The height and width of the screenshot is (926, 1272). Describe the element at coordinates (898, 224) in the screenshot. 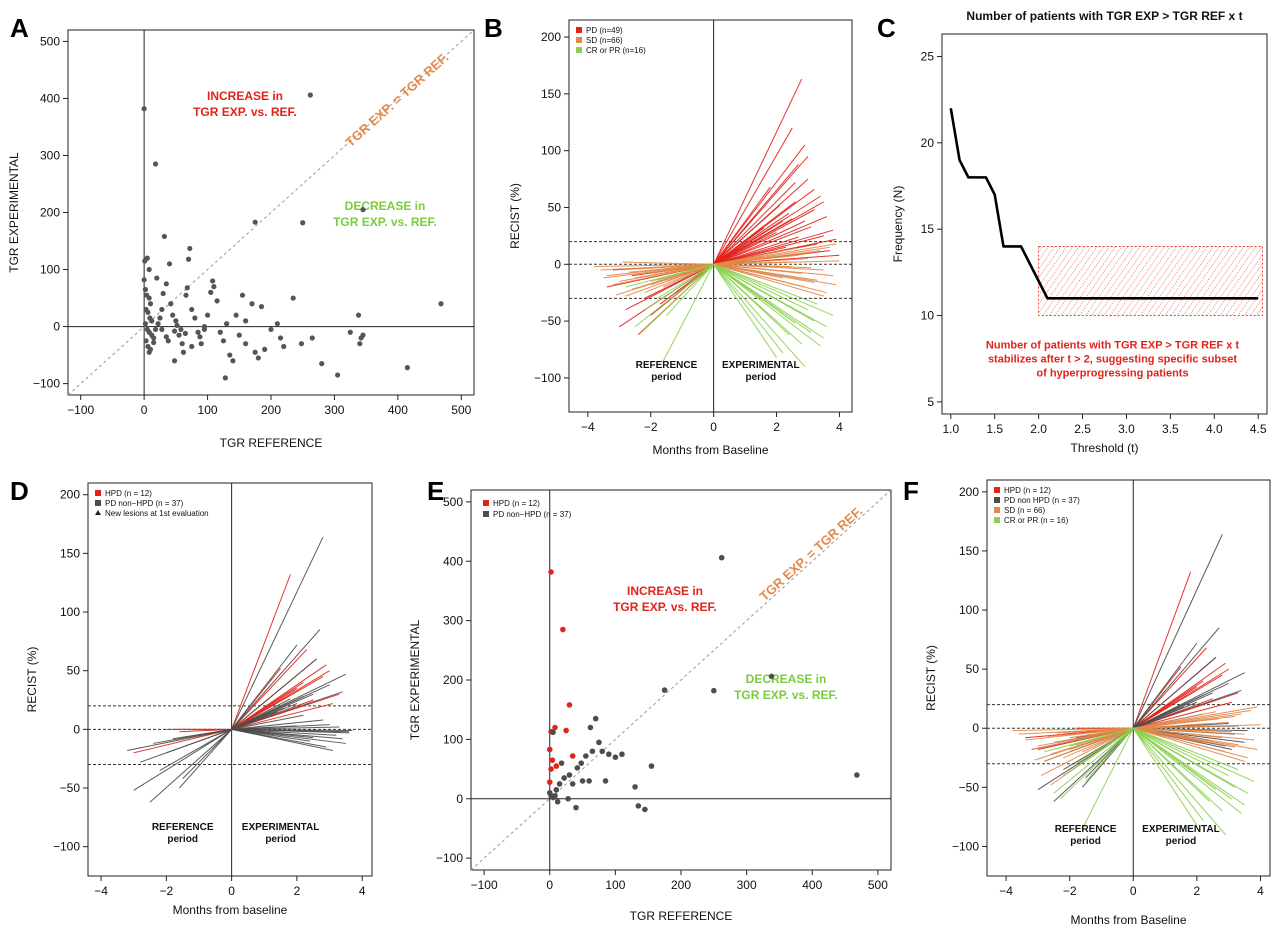

I see `y-axis-label: Frequency (N)` at that location.